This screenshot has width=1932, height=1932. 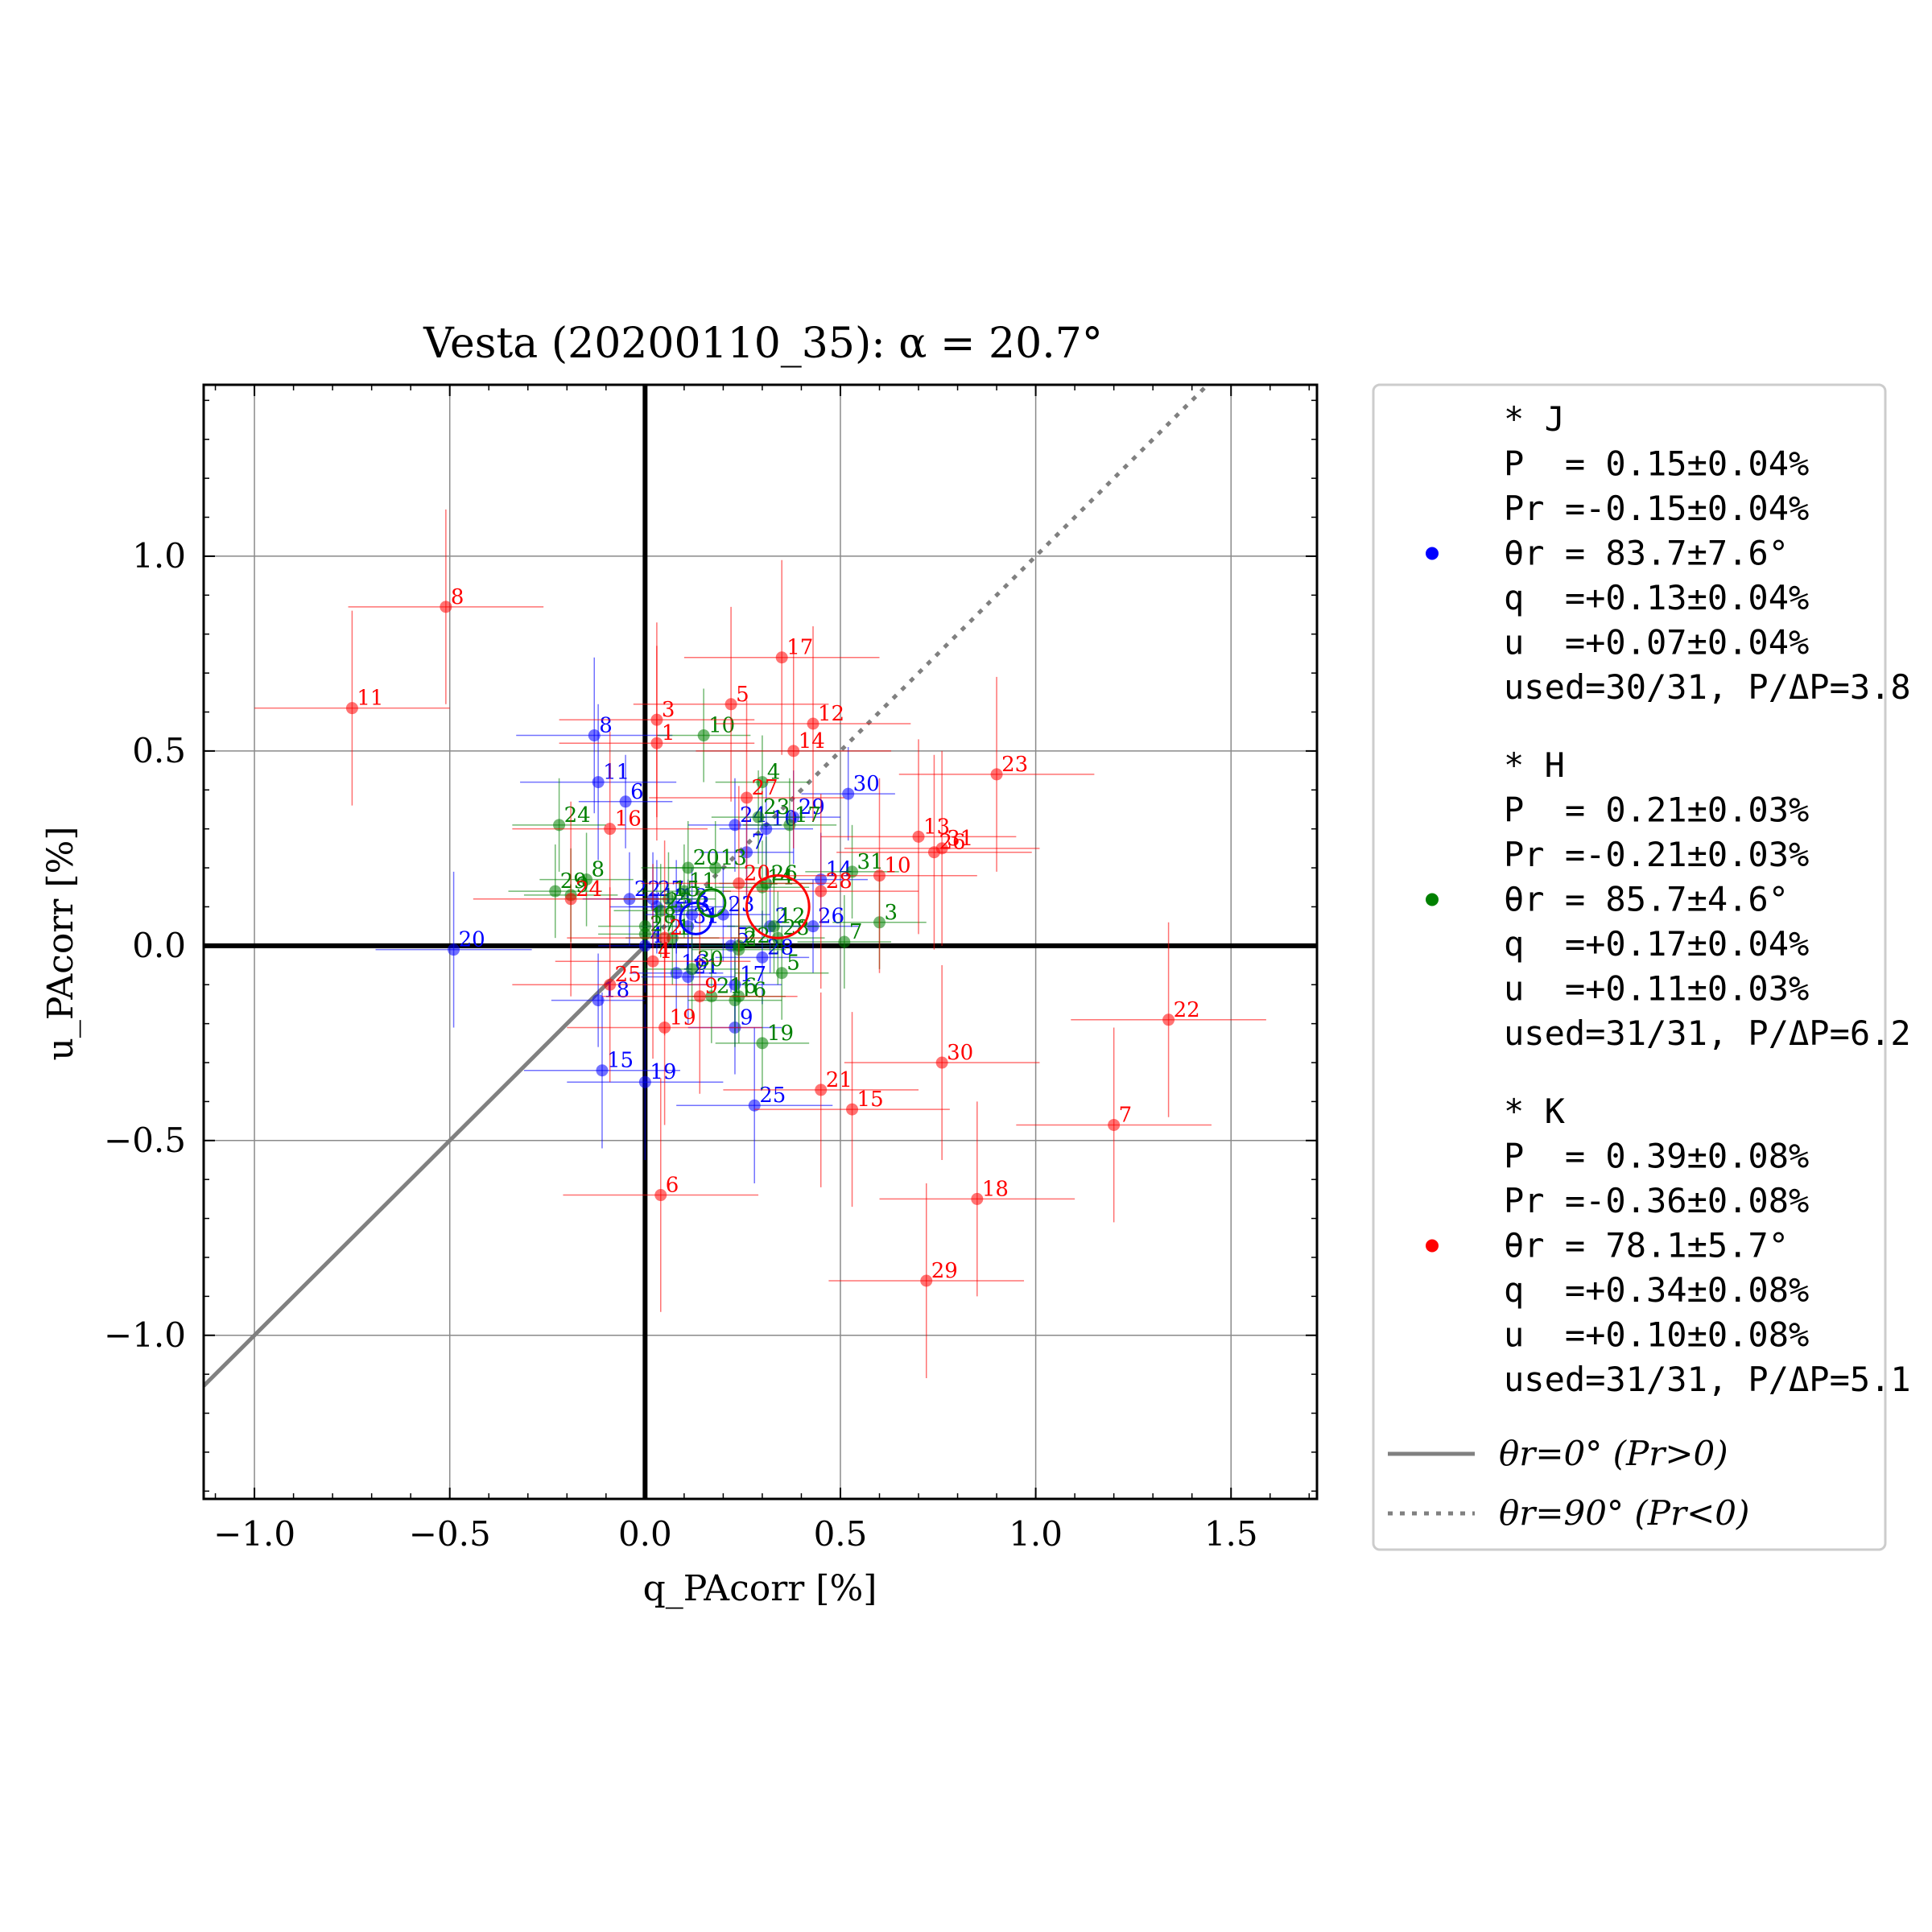 I want to click on point-label: 29, so click(x=573, y=882).